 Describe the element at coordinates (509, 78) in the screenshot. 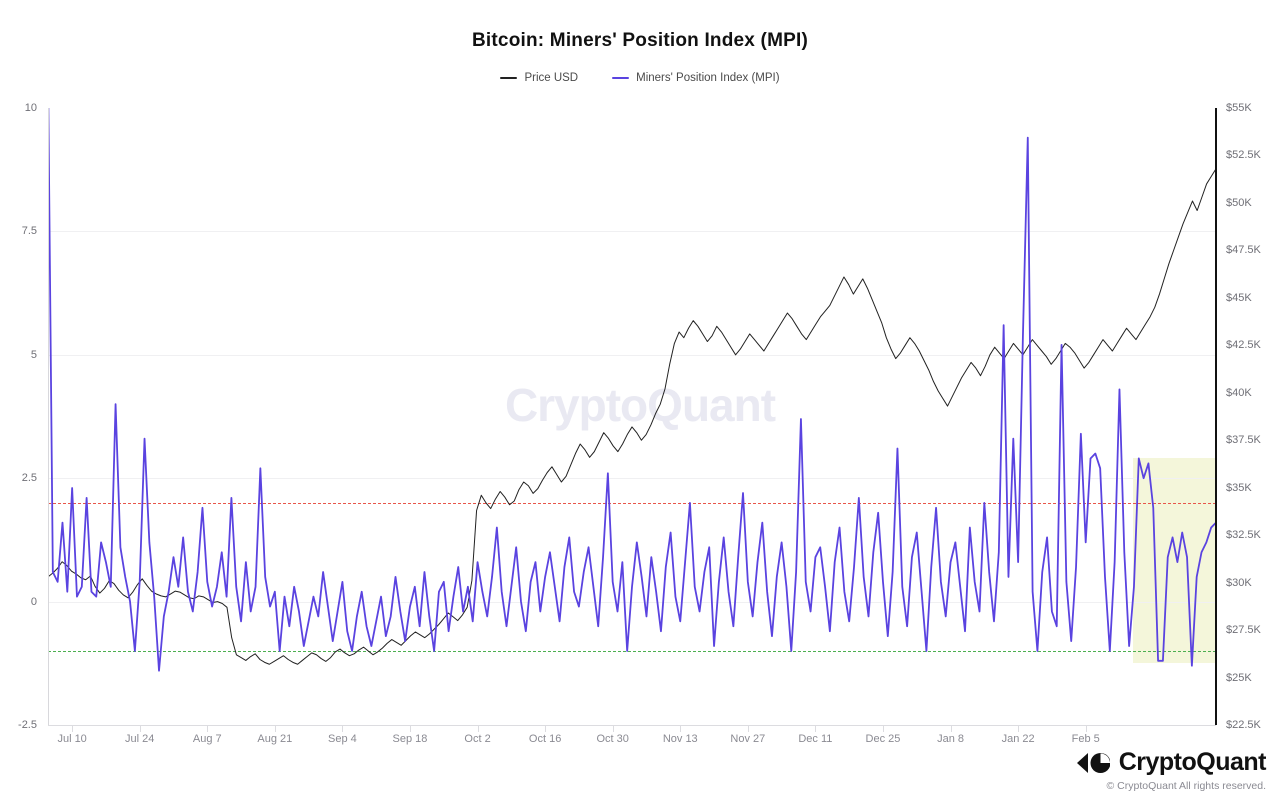

I see `legend-swatch-price` at that location.